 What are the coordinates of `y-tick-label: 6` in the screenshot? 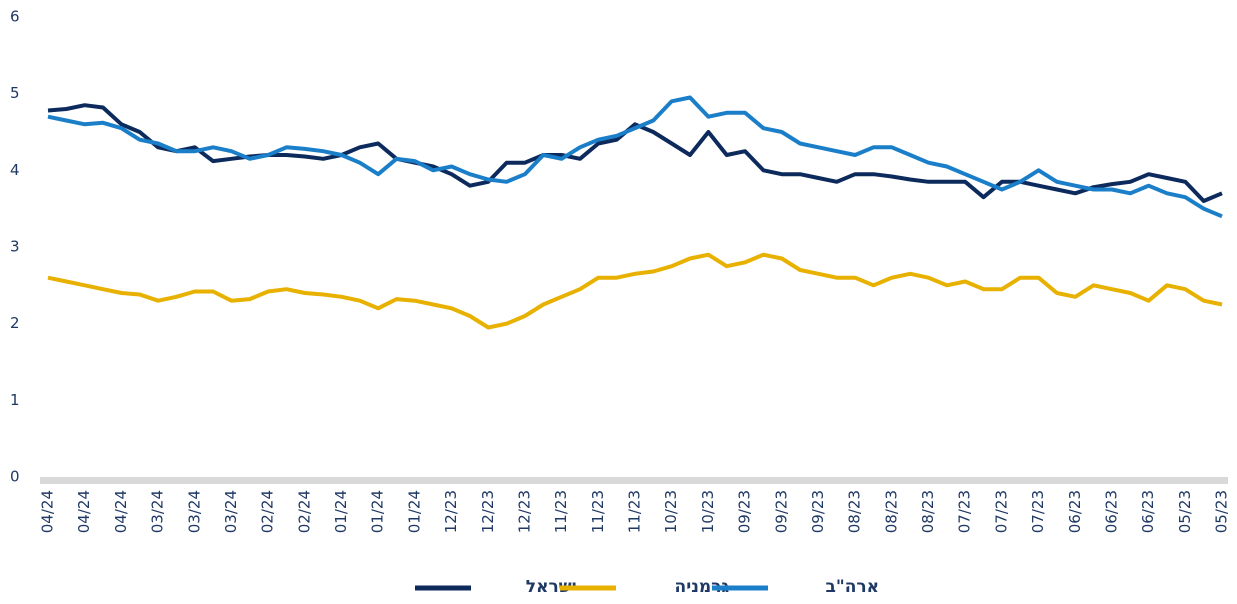 It's located at (15, 17).